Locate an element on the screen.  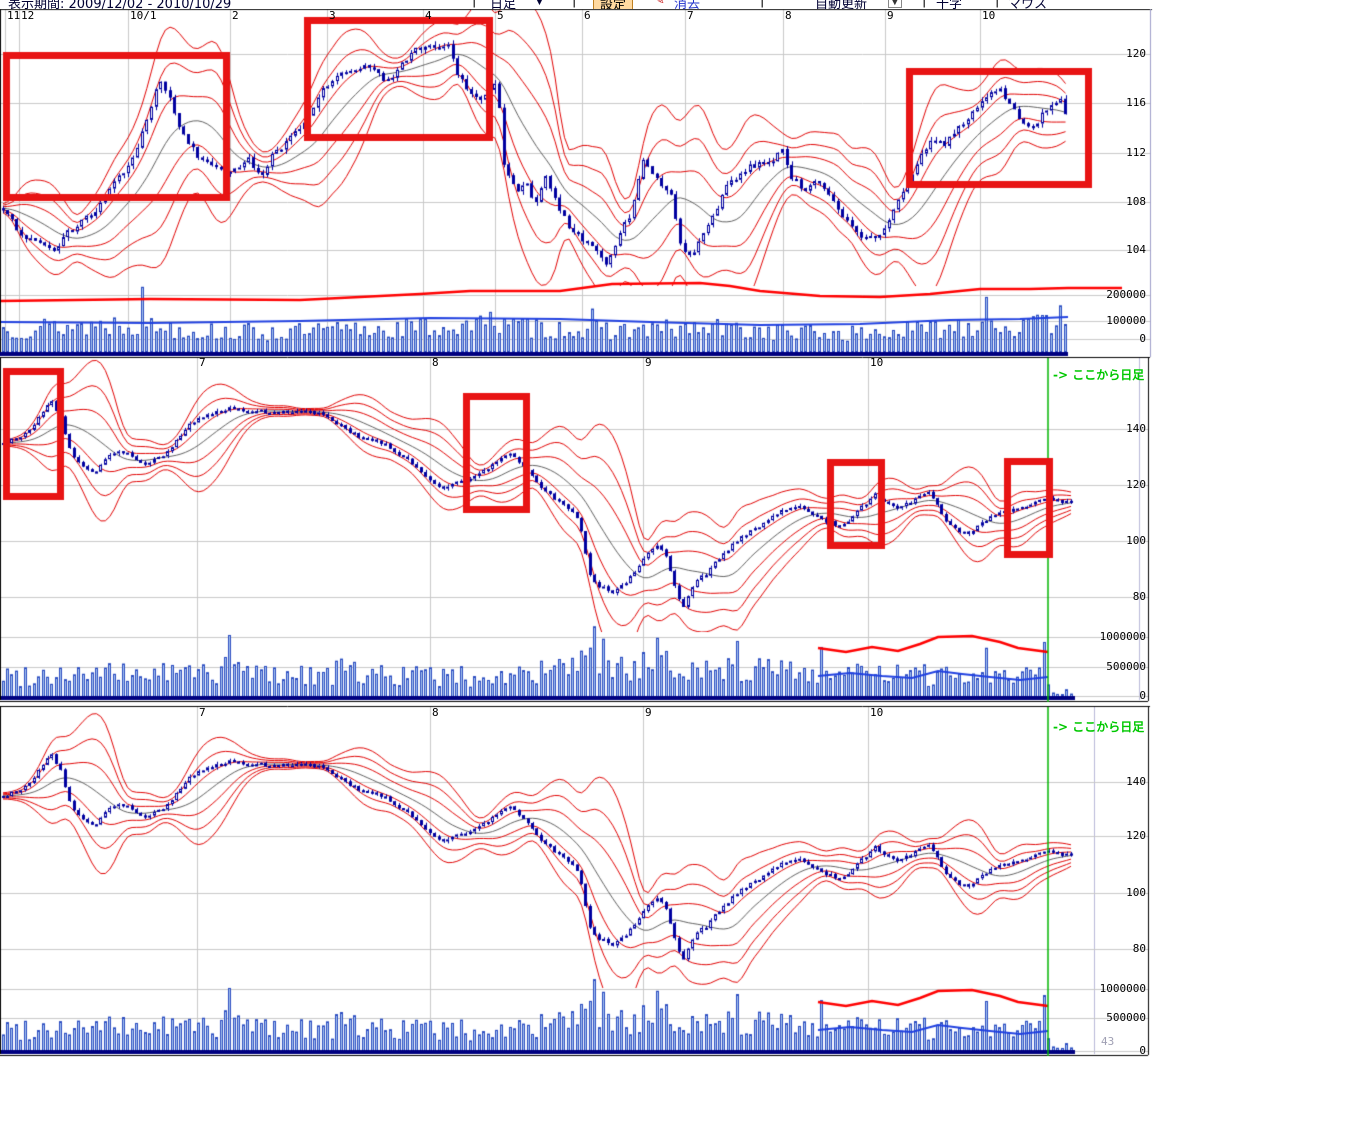
timeframe-dropdown-arrow-icon: ▼ is located at coordinates (539, 3).